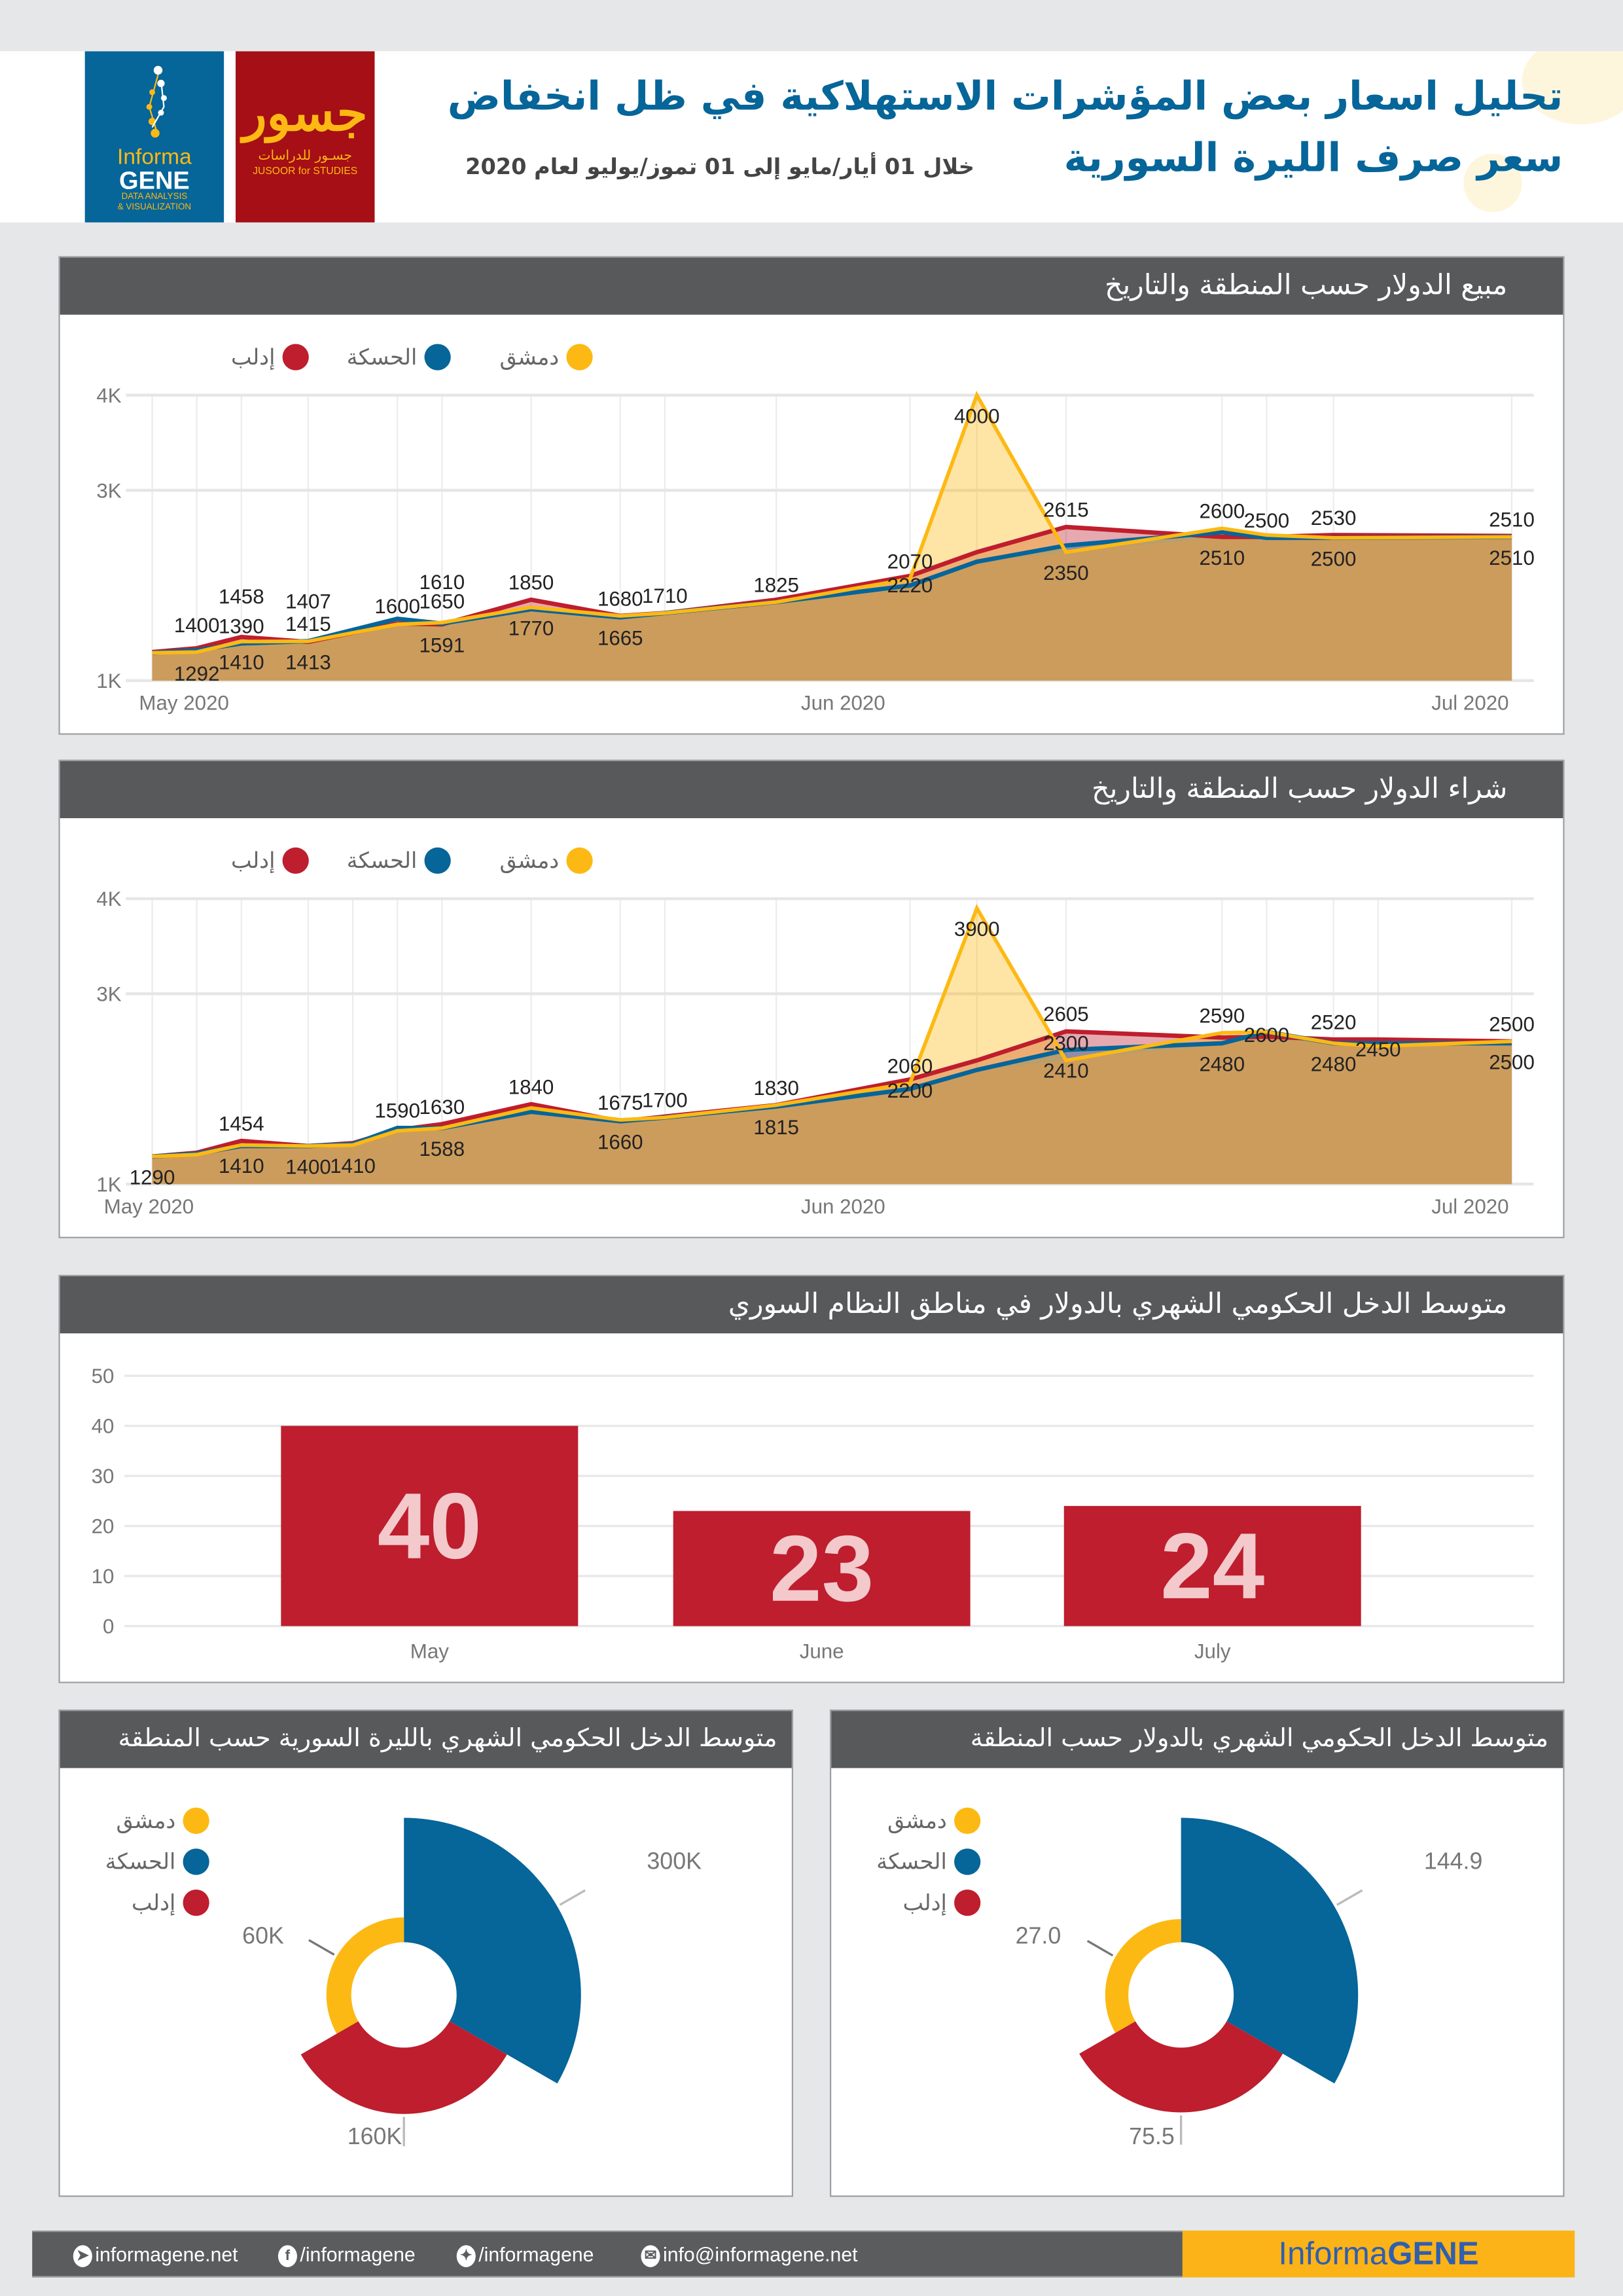 This screenshot has height=2296, width=1623. What do you see at coordinates (397, 1111) in the screenshot?
I see `data-label: 1590` at bounding box center [397, 1111].